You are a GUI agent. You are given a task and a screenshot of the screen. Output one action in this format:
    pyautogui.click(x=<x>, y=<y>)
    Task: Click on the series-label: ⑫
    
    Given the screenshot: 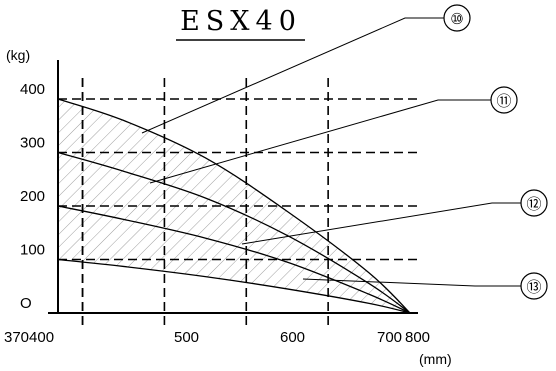 What is the action you would take?
    pyautogui.click(x=533, y=204)
    